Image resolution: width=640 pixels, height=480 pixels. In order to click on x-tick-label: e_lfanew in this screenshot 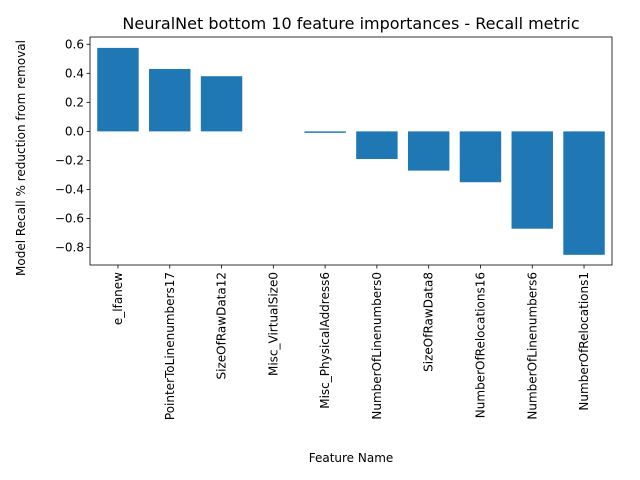, I will do `click(118, 298)`.